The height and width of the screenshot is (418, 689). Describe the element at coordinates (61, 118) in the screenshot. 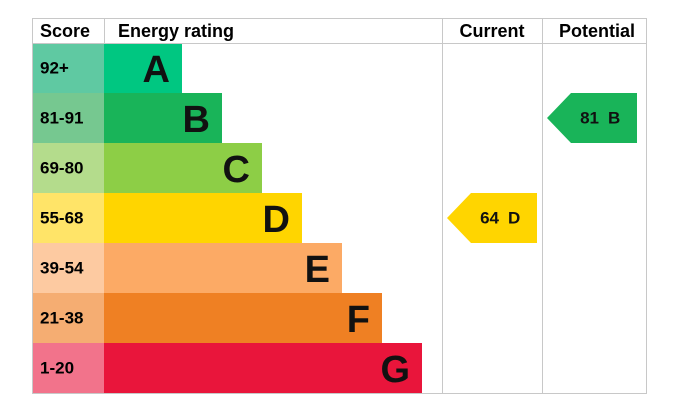

I see `score-label: 81-91` at that location.